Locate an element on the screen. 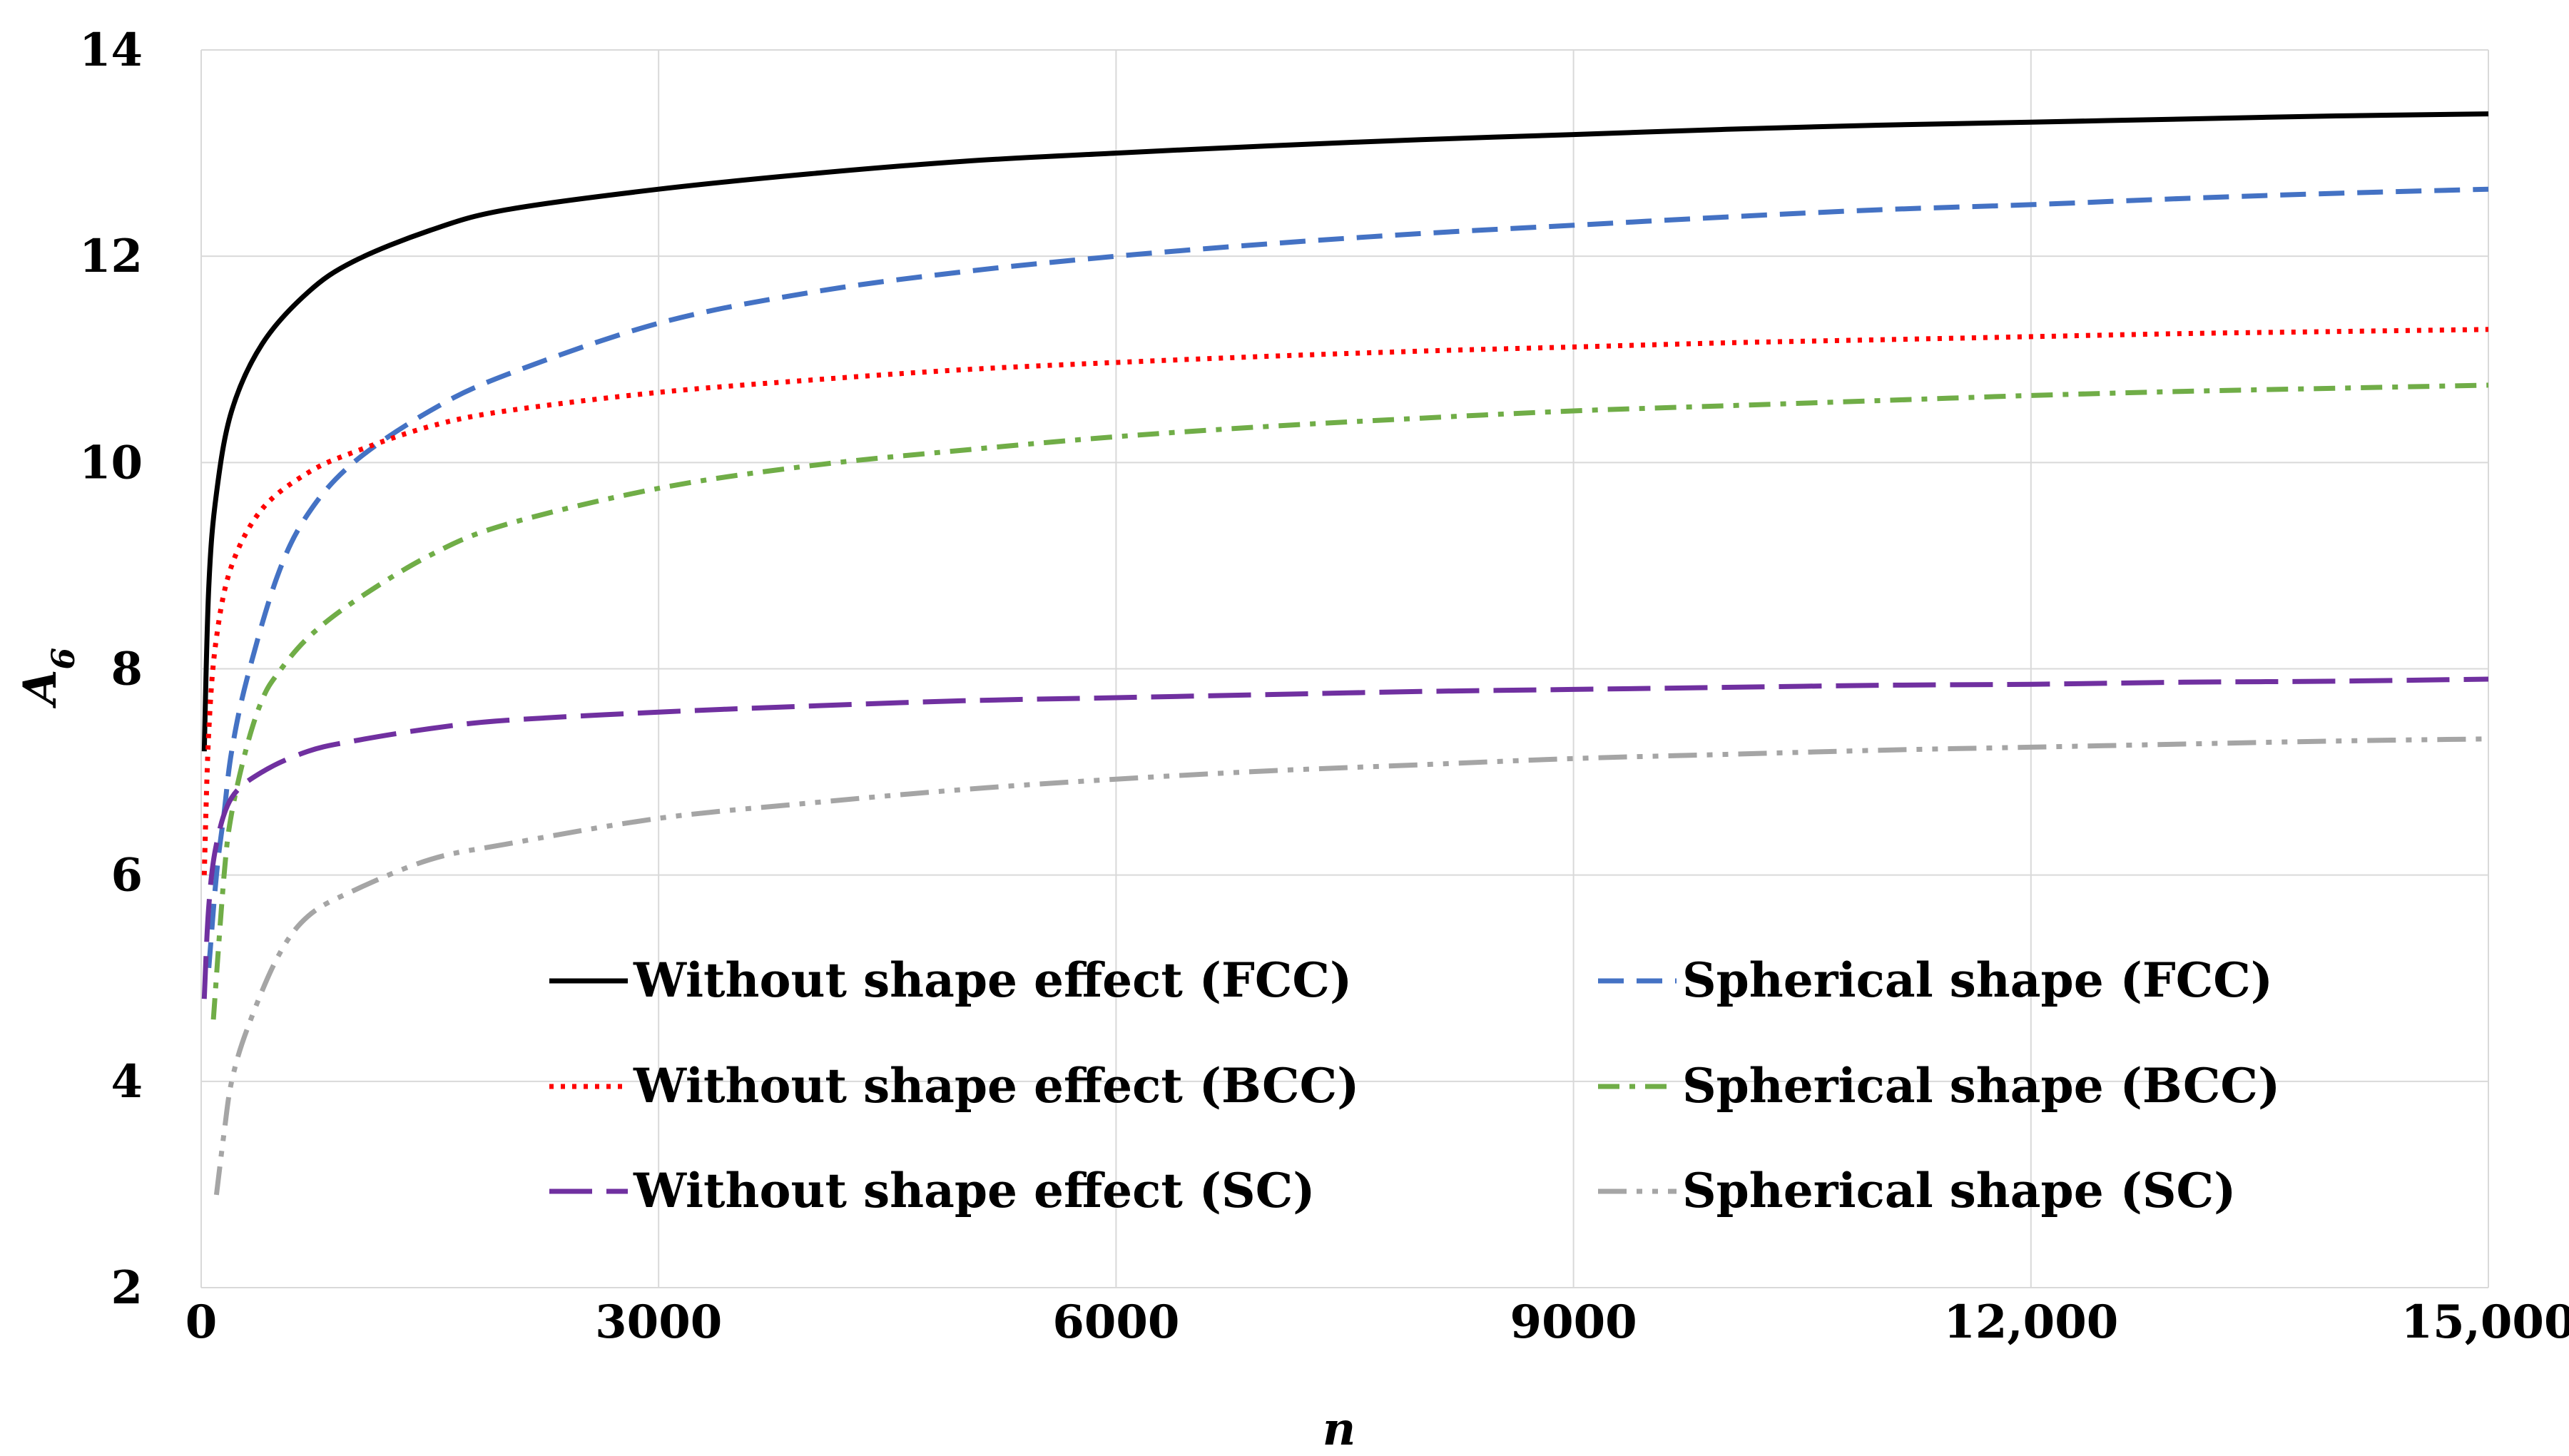  x-axis-ticks: 0 3000 6000 9000 12,000 15,000 is located at coordinates (1377, 1322).